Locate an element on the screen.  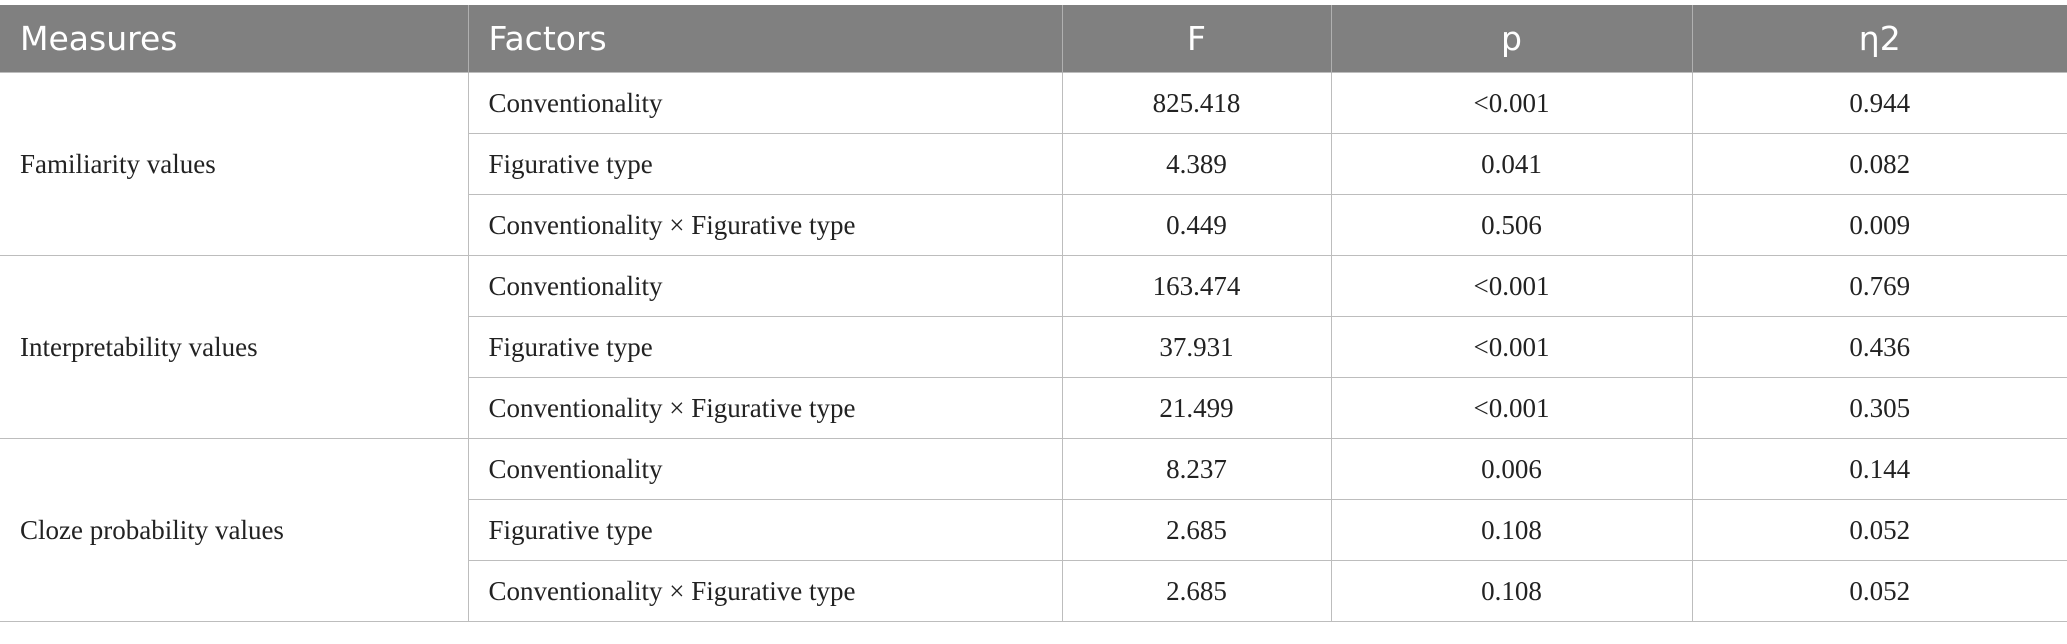
f-cell: 163.474 is located at coordinates (1196, 286).